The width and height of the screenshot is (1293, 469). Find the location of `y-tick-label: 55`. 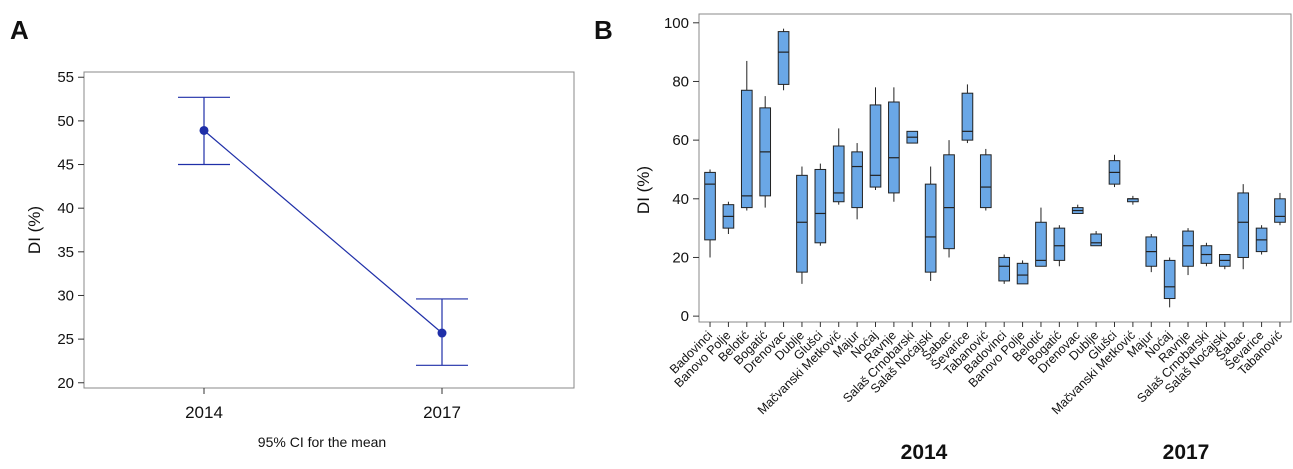

y-tick-label: 55 is located at coordinates (65, 77).